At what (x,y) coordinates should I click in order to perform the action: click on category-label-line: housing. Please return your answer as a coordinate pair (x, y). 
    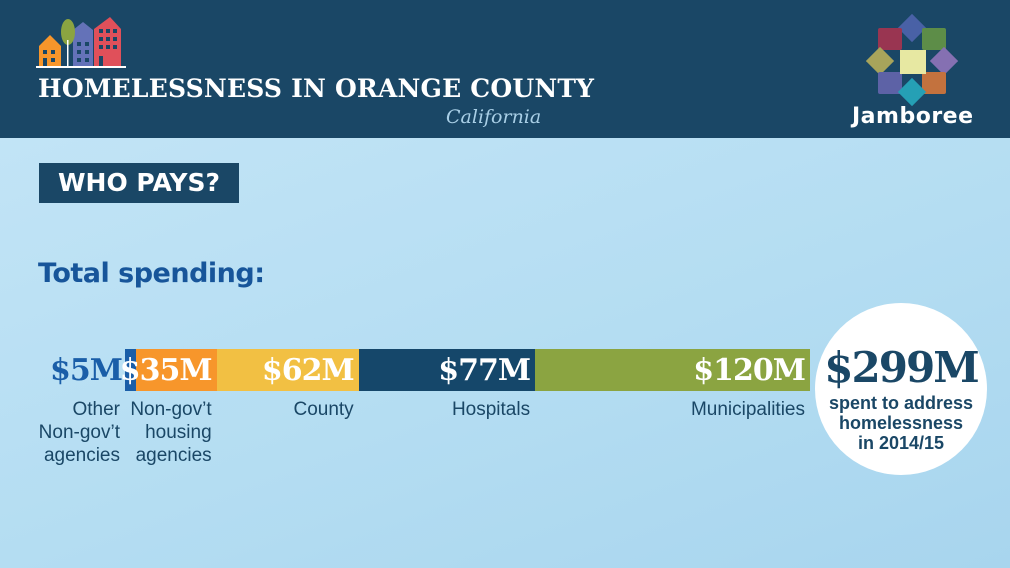
    Looking at the image, I should click on (178, 432).